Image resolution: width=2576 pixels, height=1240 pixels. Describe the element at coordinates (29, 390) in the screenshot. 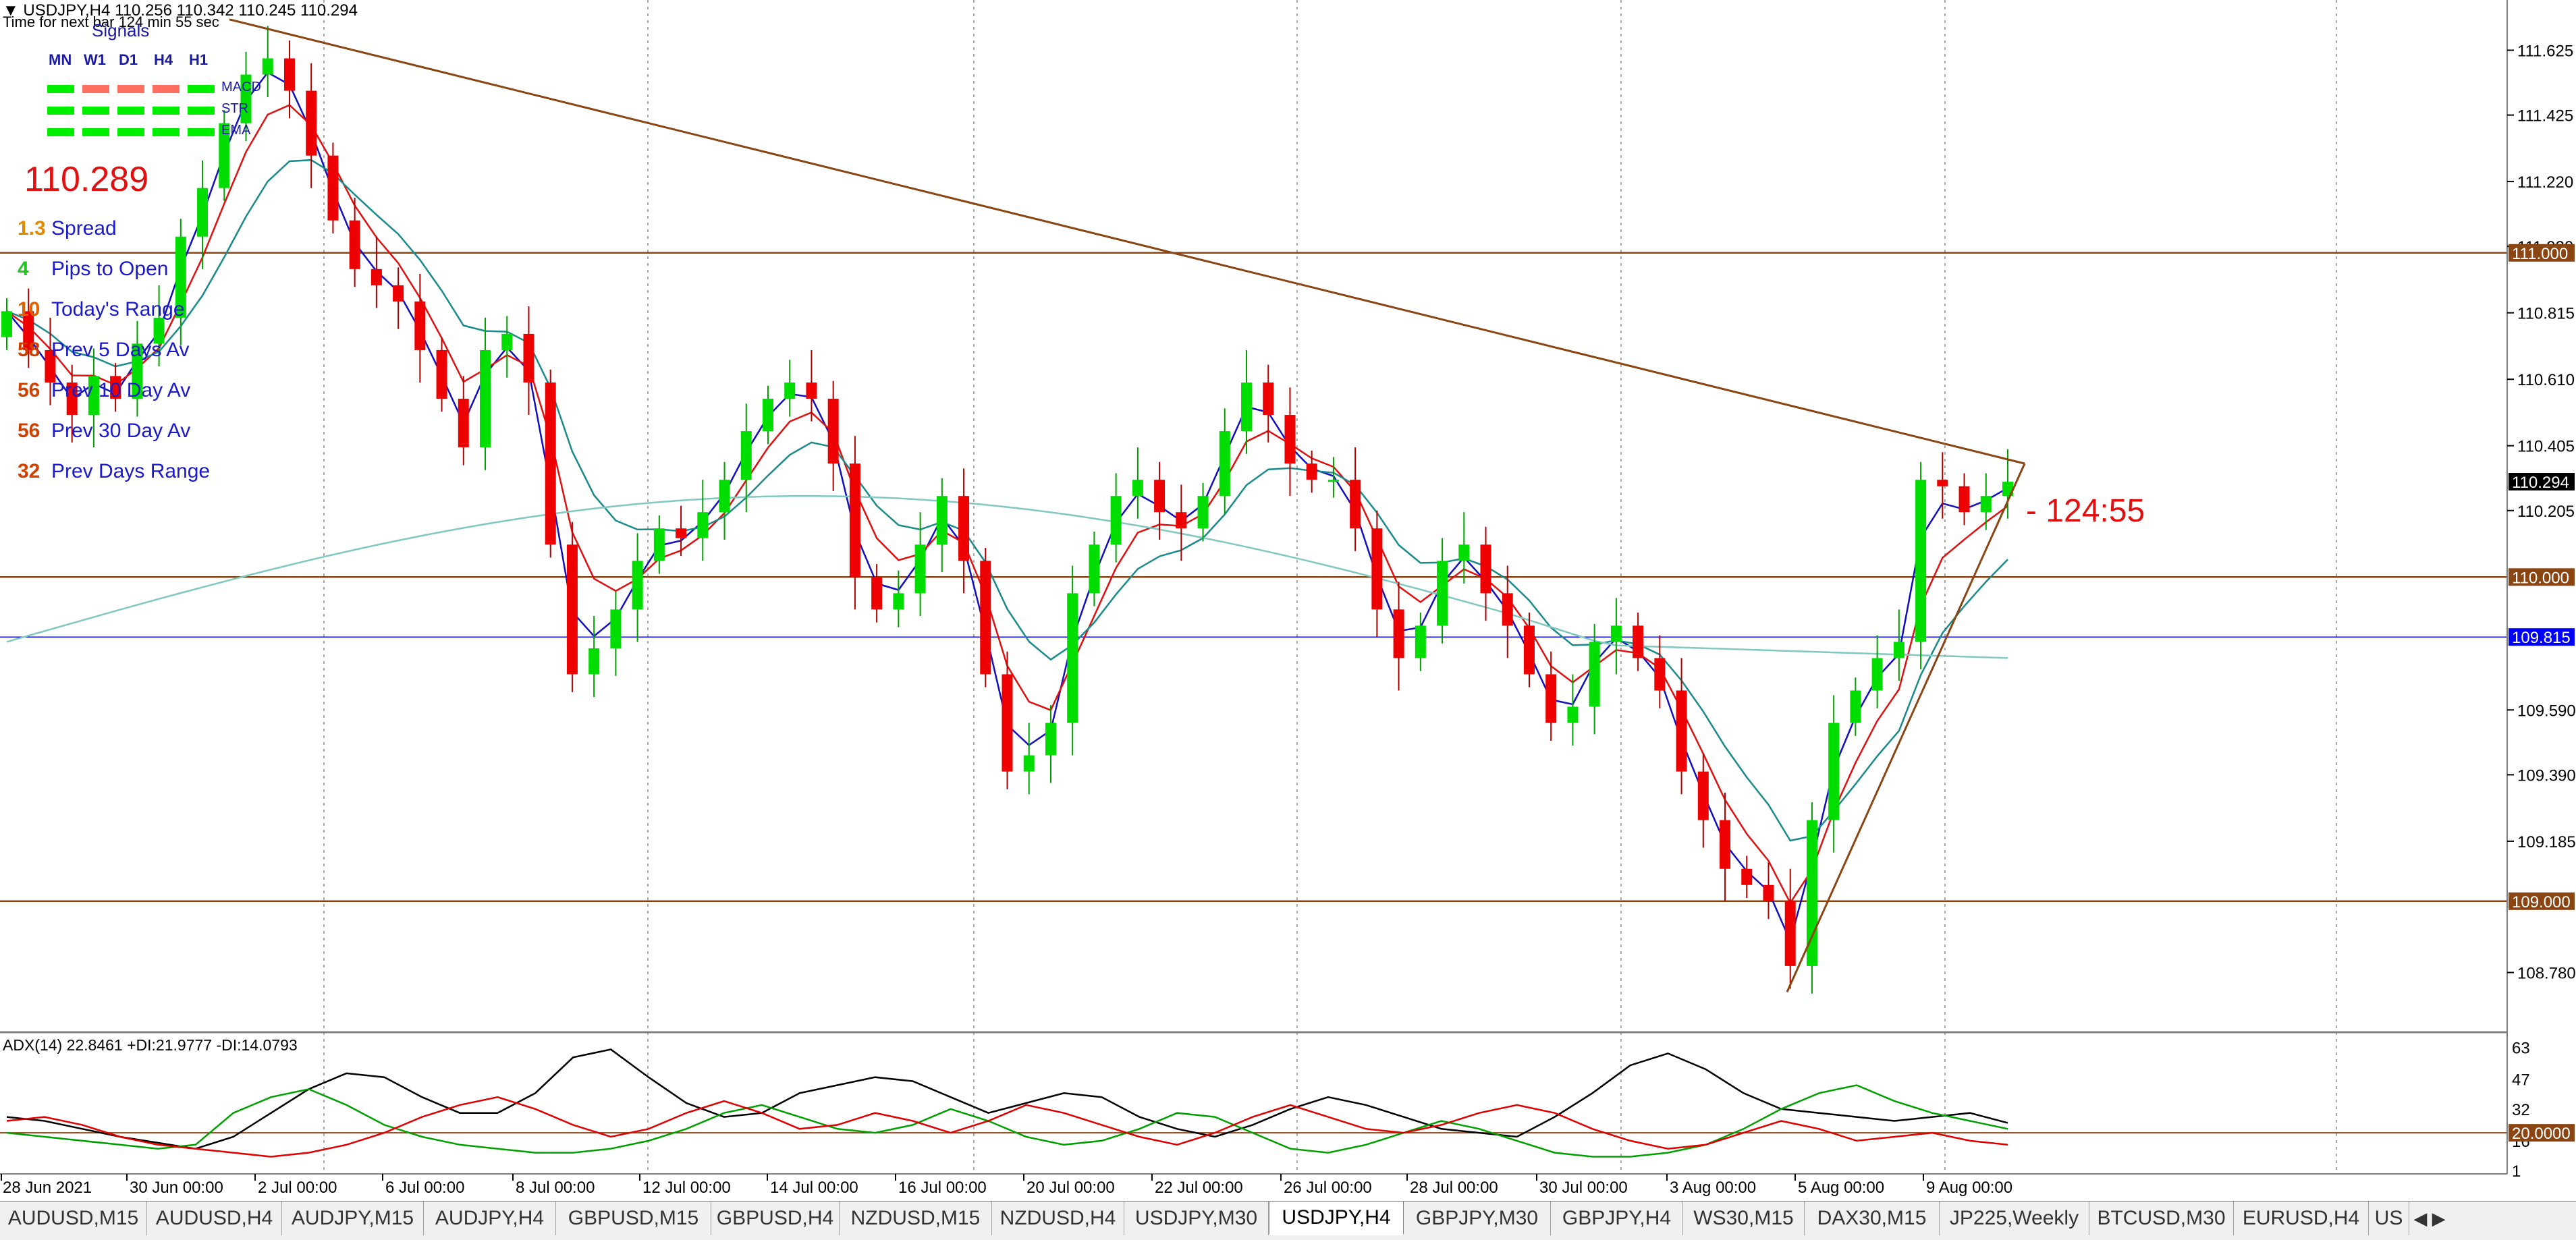

I see `info-value: 56` at that location.